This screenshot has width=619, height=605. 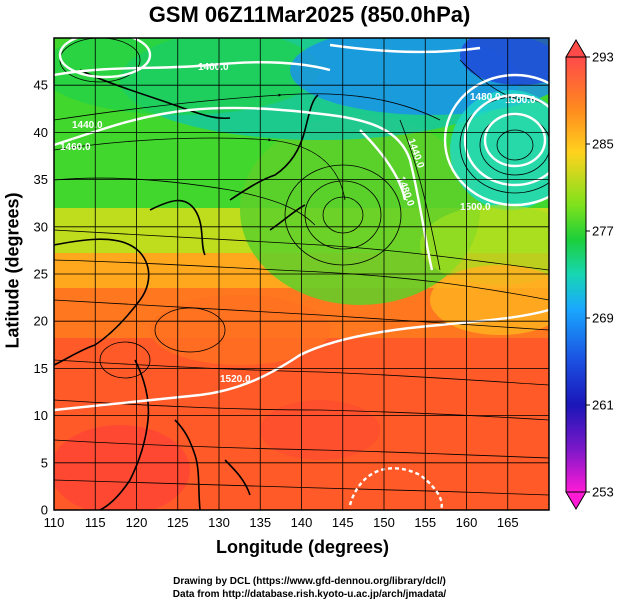 What do you see at coordinates (41, 179) in the screenshot?
I see `y-tick-label: 35` at bounding box center [41, 179].